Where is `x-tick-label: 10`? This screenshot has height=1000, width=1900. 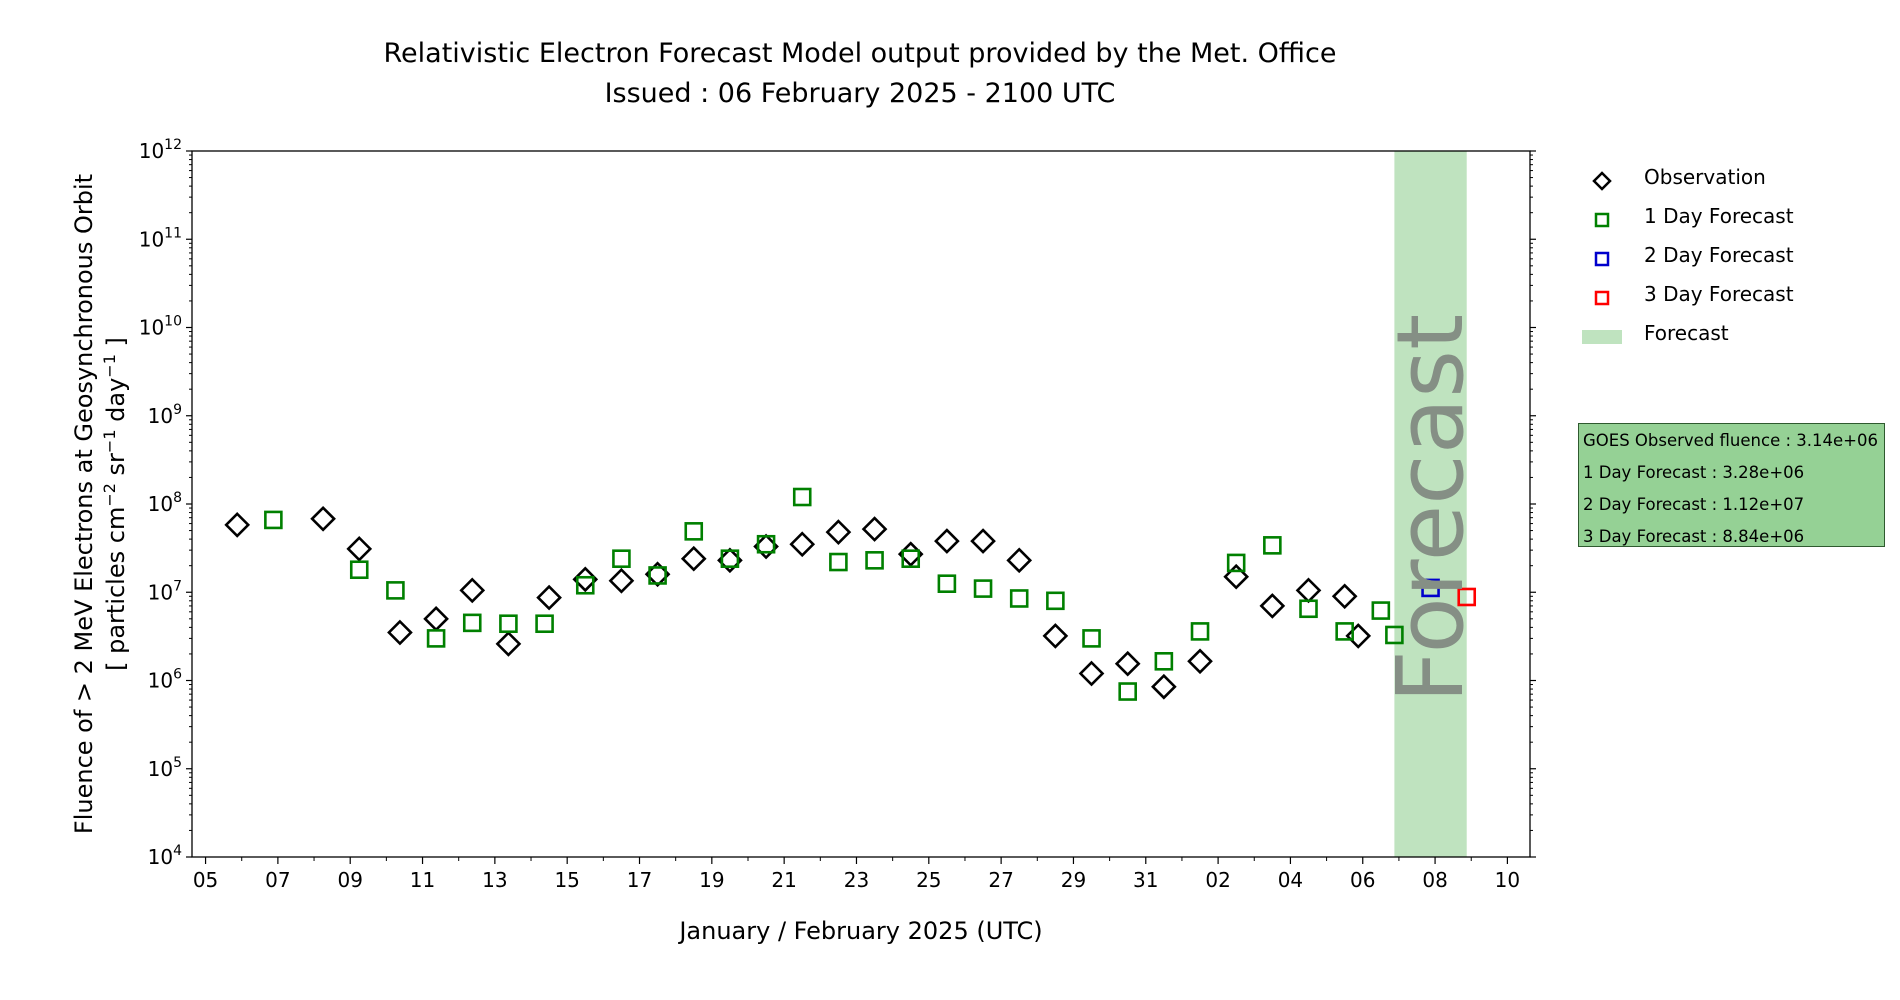 x-tick-label: 10 is located at coordinates (1507, 880).